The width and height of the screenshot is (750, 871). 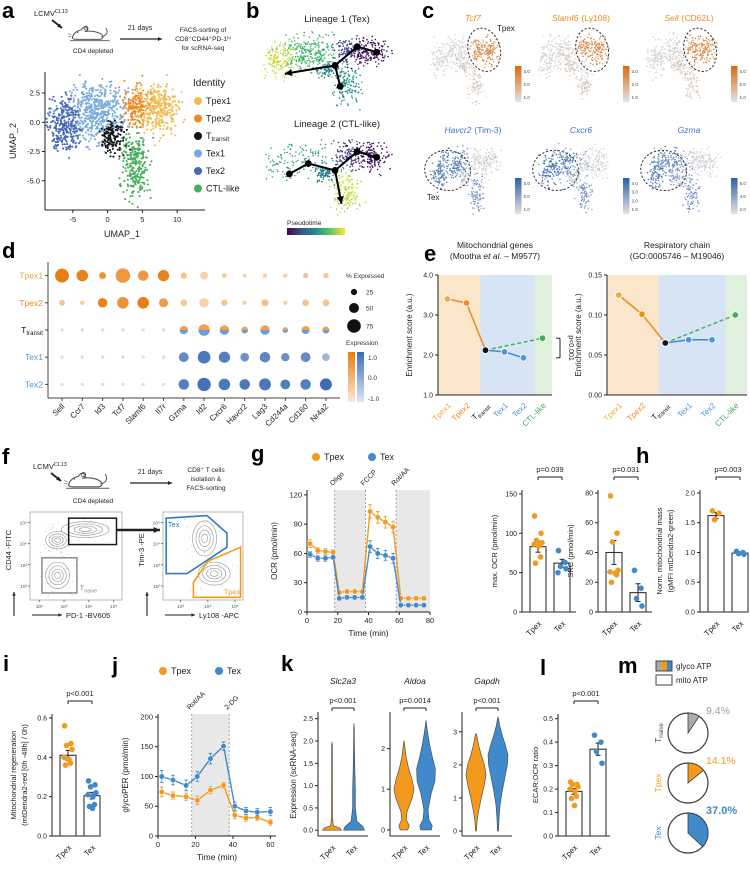 What do you see at coordinates (337, 124) in the screenshot?
I see `svg-text: Lineage 2 (CTL-like)` at bounding box center [337, 124].